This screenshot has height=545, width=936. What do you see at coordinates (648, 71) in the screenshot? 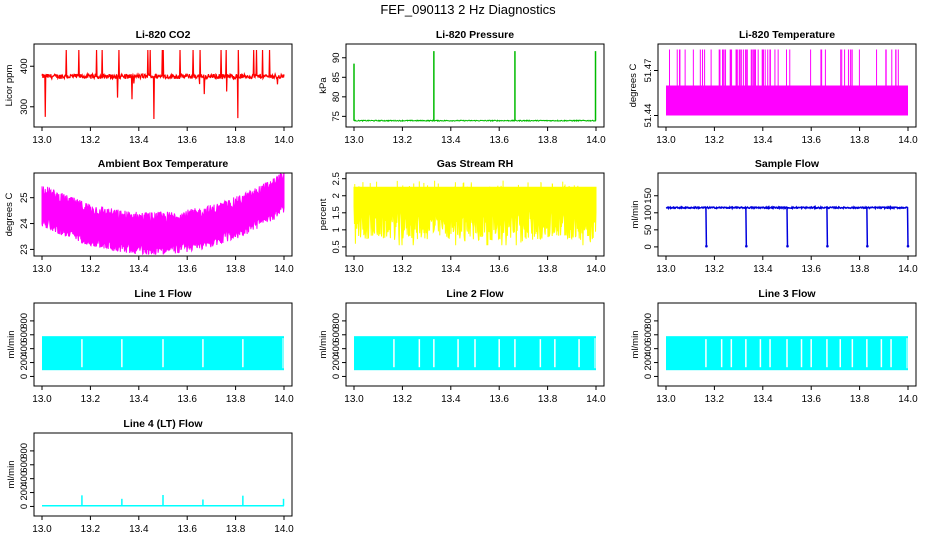
I see `y-tick-label: 51.47` at bounding box center [648, 71].